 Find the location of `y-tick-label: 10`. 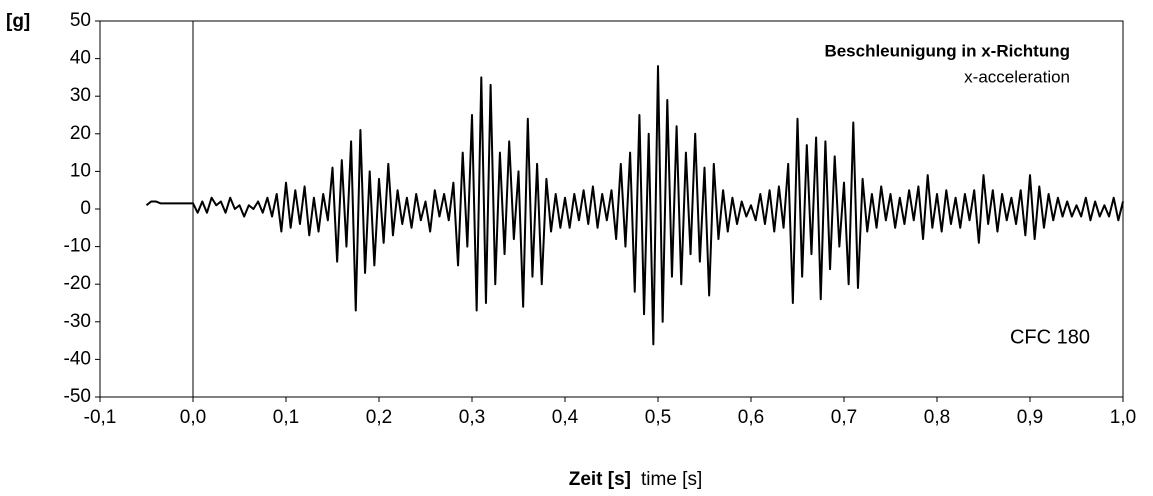

y-tick-label: 10 is located at coordinates (80, 170).